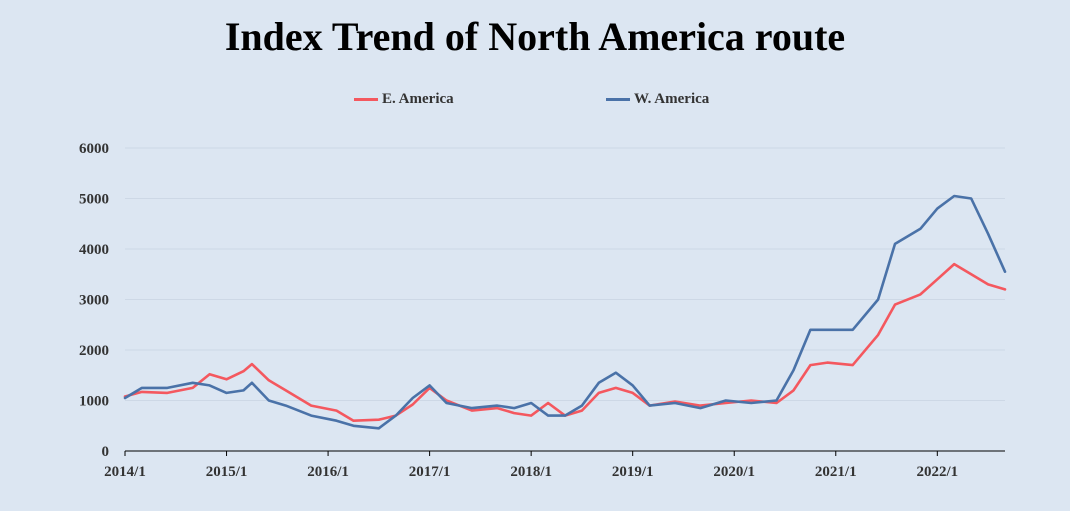  What do you see at coordinates (418, 98) in the screenshot?
I see `legend-label-e-america: E. America` at bounding box center [418, 98].